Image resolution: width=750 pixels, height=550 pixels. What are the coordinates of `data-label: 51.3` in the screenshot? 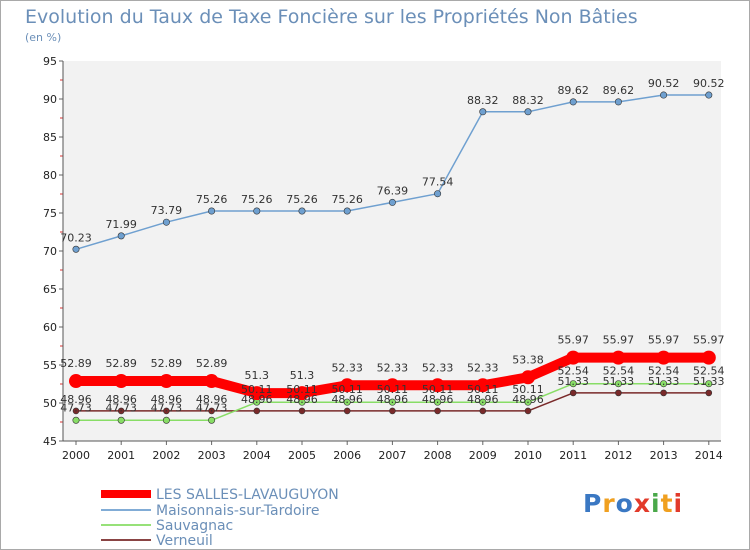 It's located at (302, 375).